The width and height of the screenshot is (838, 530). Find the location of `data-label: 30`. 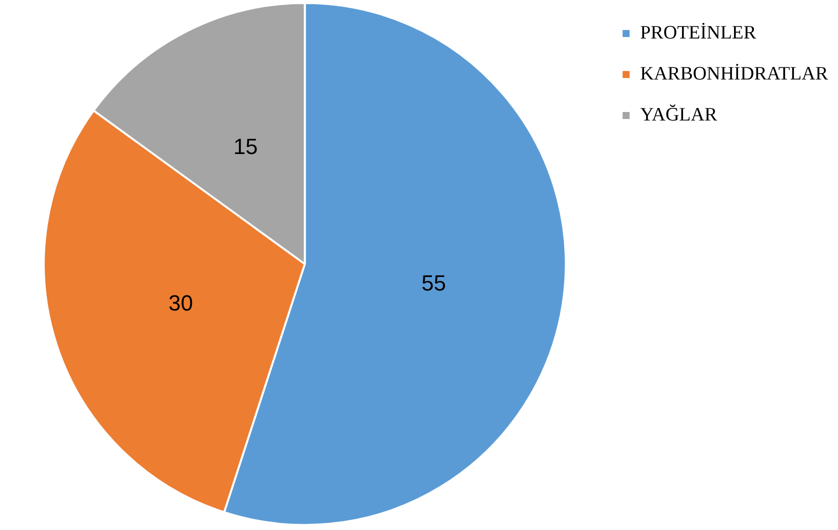

data-label: 30 is located at coordinates (180, 303).